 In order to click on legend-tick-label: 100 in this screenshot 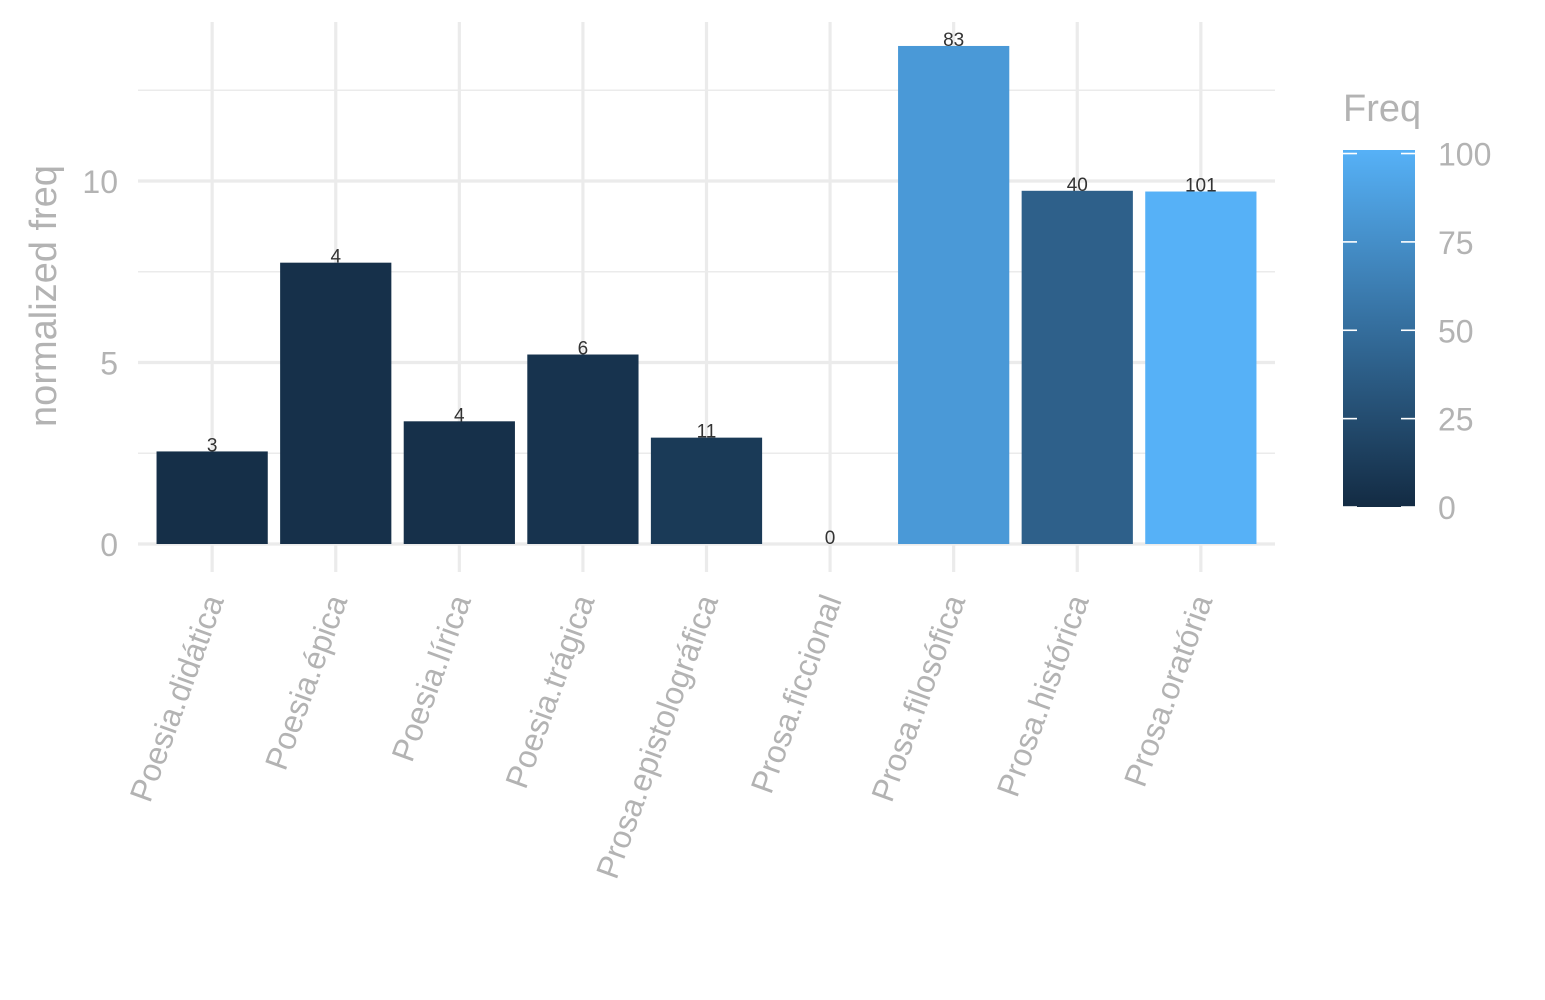, I will do `click(1464, 155)`.